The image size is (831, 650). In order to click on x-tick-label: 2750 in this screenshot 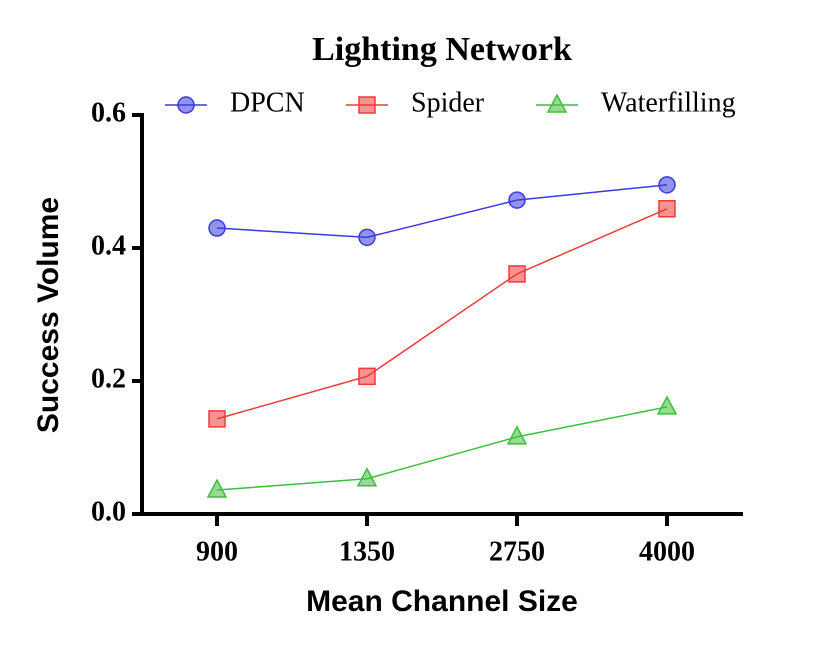, I will do `click(517, 551)`.